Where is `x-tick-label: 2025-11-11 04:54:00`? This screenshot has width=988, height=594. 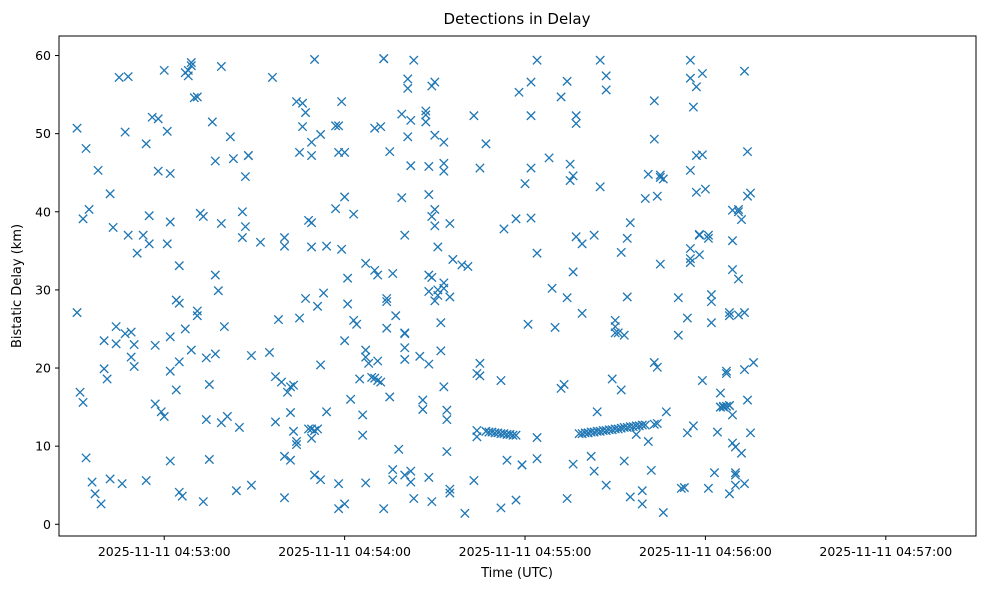 x-tick-label: 2025-11-11 04:54:00 is located at coordinates (344, 551).